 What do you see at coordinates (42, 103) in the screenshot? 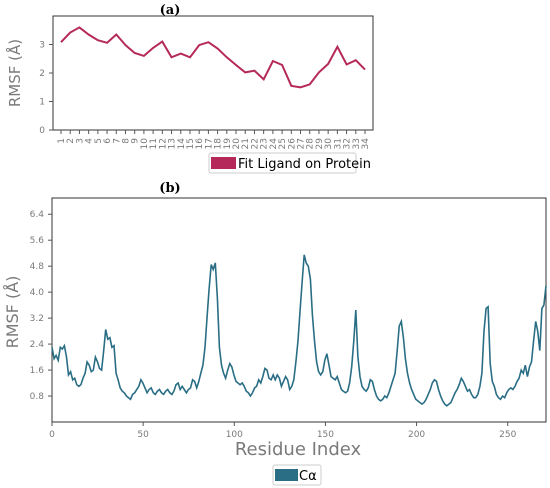
I see `panel-a-y-tick-label: 1` at bounding box center [42, 103].